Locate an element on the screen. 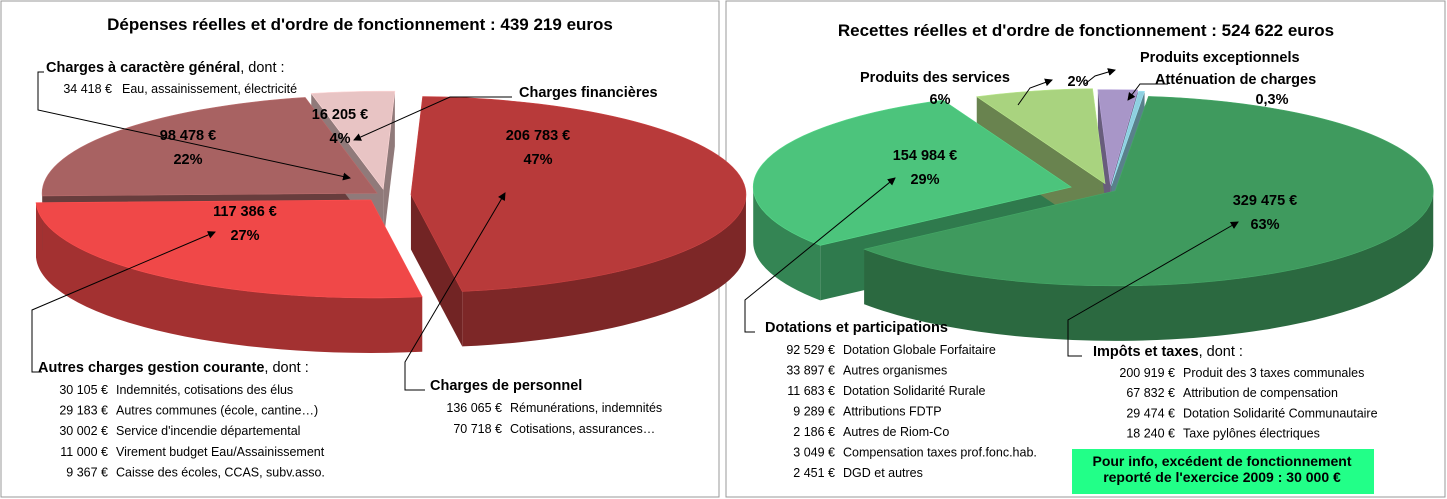 This screenshot has width=1447, height=499. amount-label: 206 783 € is located at coordinates (538, 136).